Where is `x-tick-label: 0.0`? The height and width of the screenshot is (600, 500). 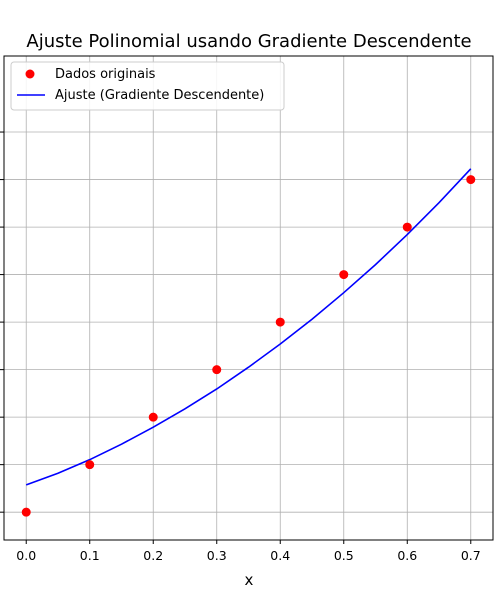 x-tick-label: 0.0 is located at coordinates (26, 555).